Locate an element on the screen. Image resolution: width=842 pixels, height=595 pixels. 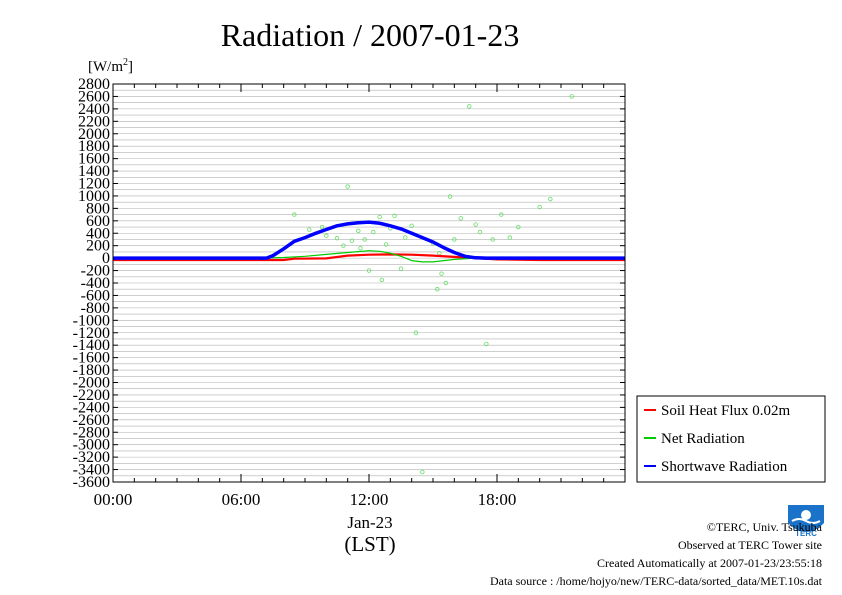
y-tick-label: 2600 is located at coordinates (94, 96).